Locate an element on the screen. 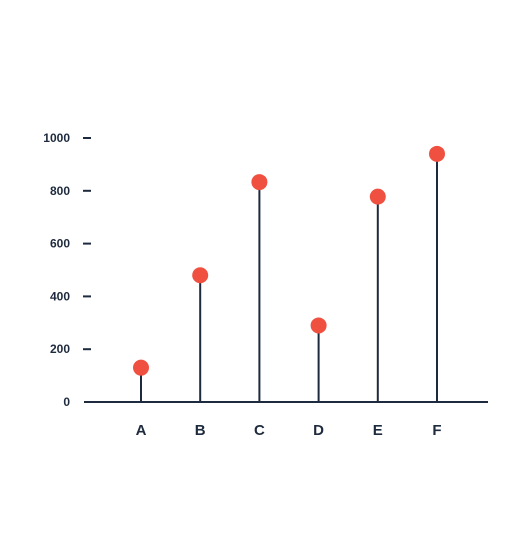 The height and width of the screenshot is (537, 532). x-category-label: C is located at coordinates (259, 430).